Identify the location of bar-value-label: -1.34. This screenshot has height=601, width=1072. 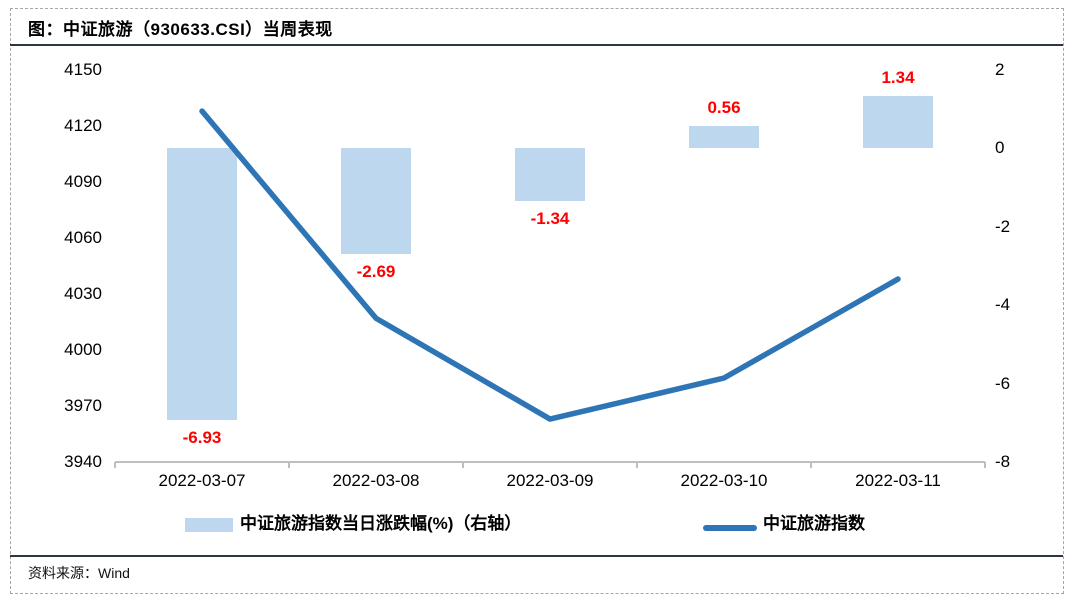
(550, 218).